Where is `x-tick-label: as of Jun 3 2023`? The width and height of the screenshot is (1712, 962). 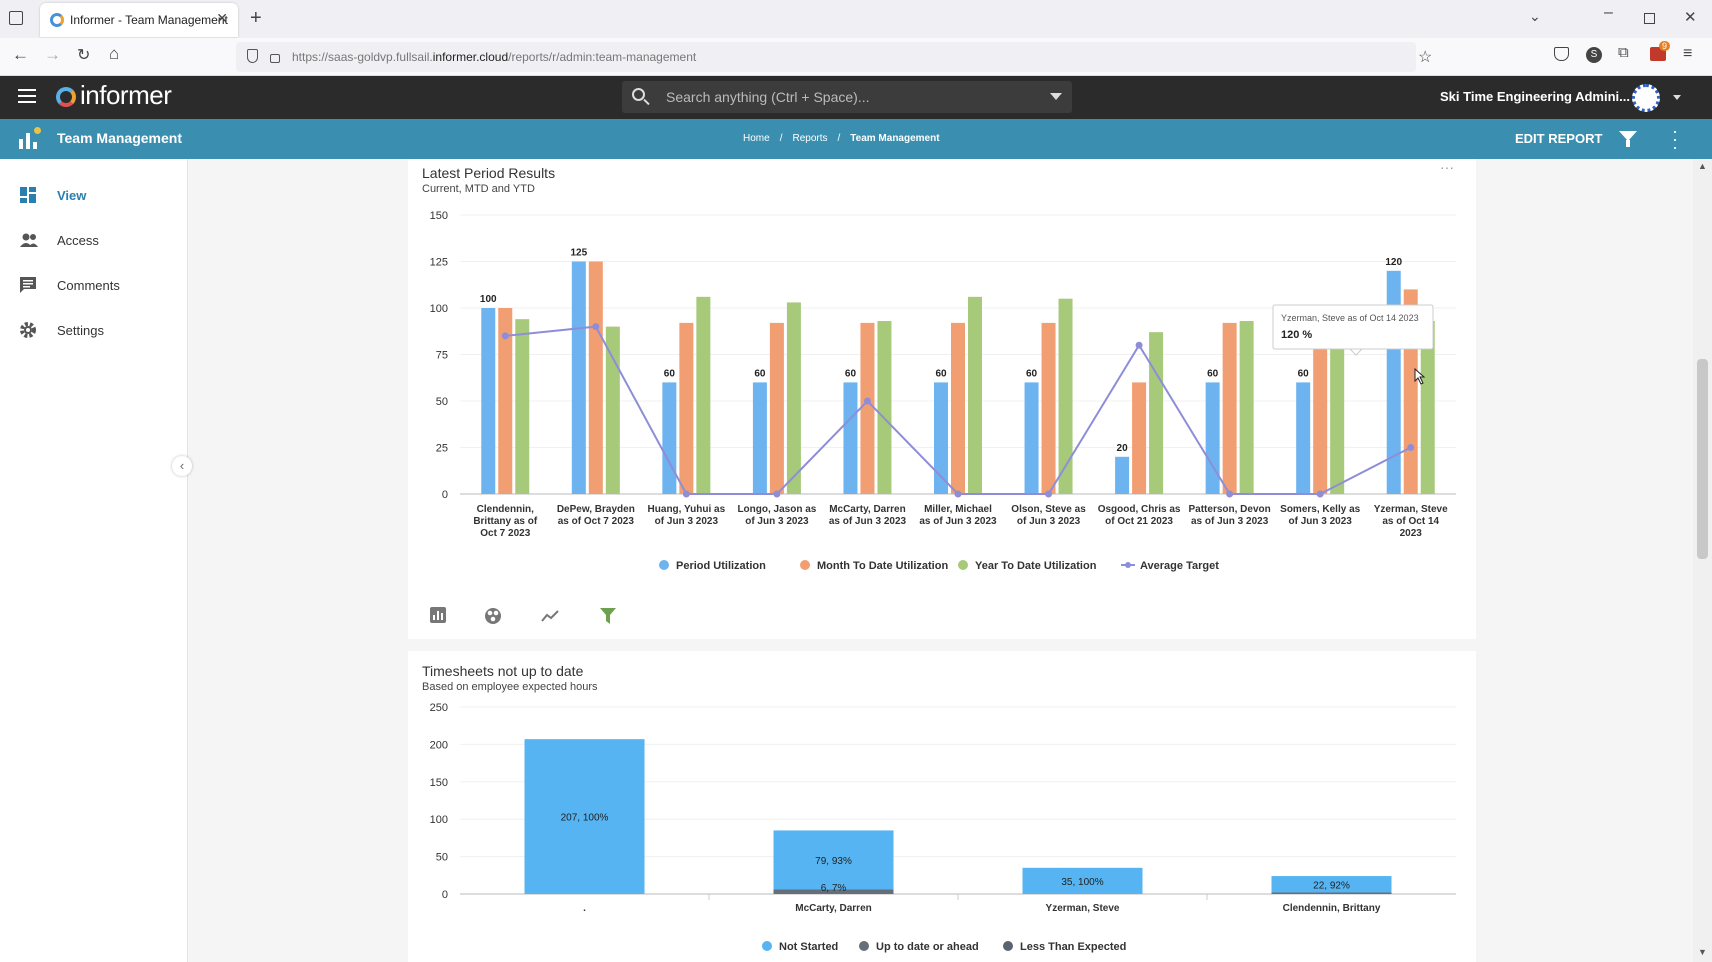
x-tick-label: as of Jun 3 2023 is located at coordinates (958, 521).